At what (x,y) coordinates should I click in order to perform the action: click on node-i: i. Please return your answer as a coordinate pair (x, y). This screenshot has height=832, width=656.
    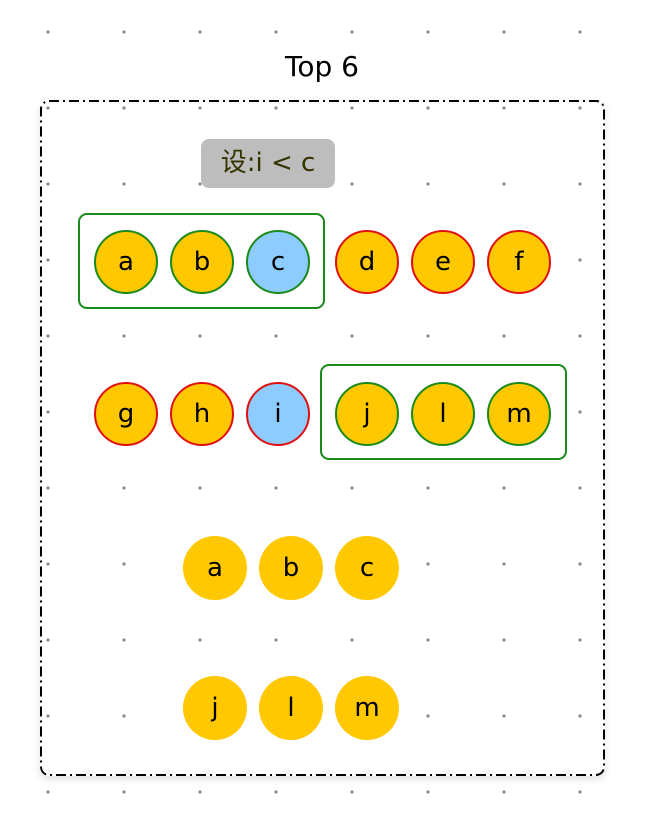
    Looking at the image, I should click on (278, 414).